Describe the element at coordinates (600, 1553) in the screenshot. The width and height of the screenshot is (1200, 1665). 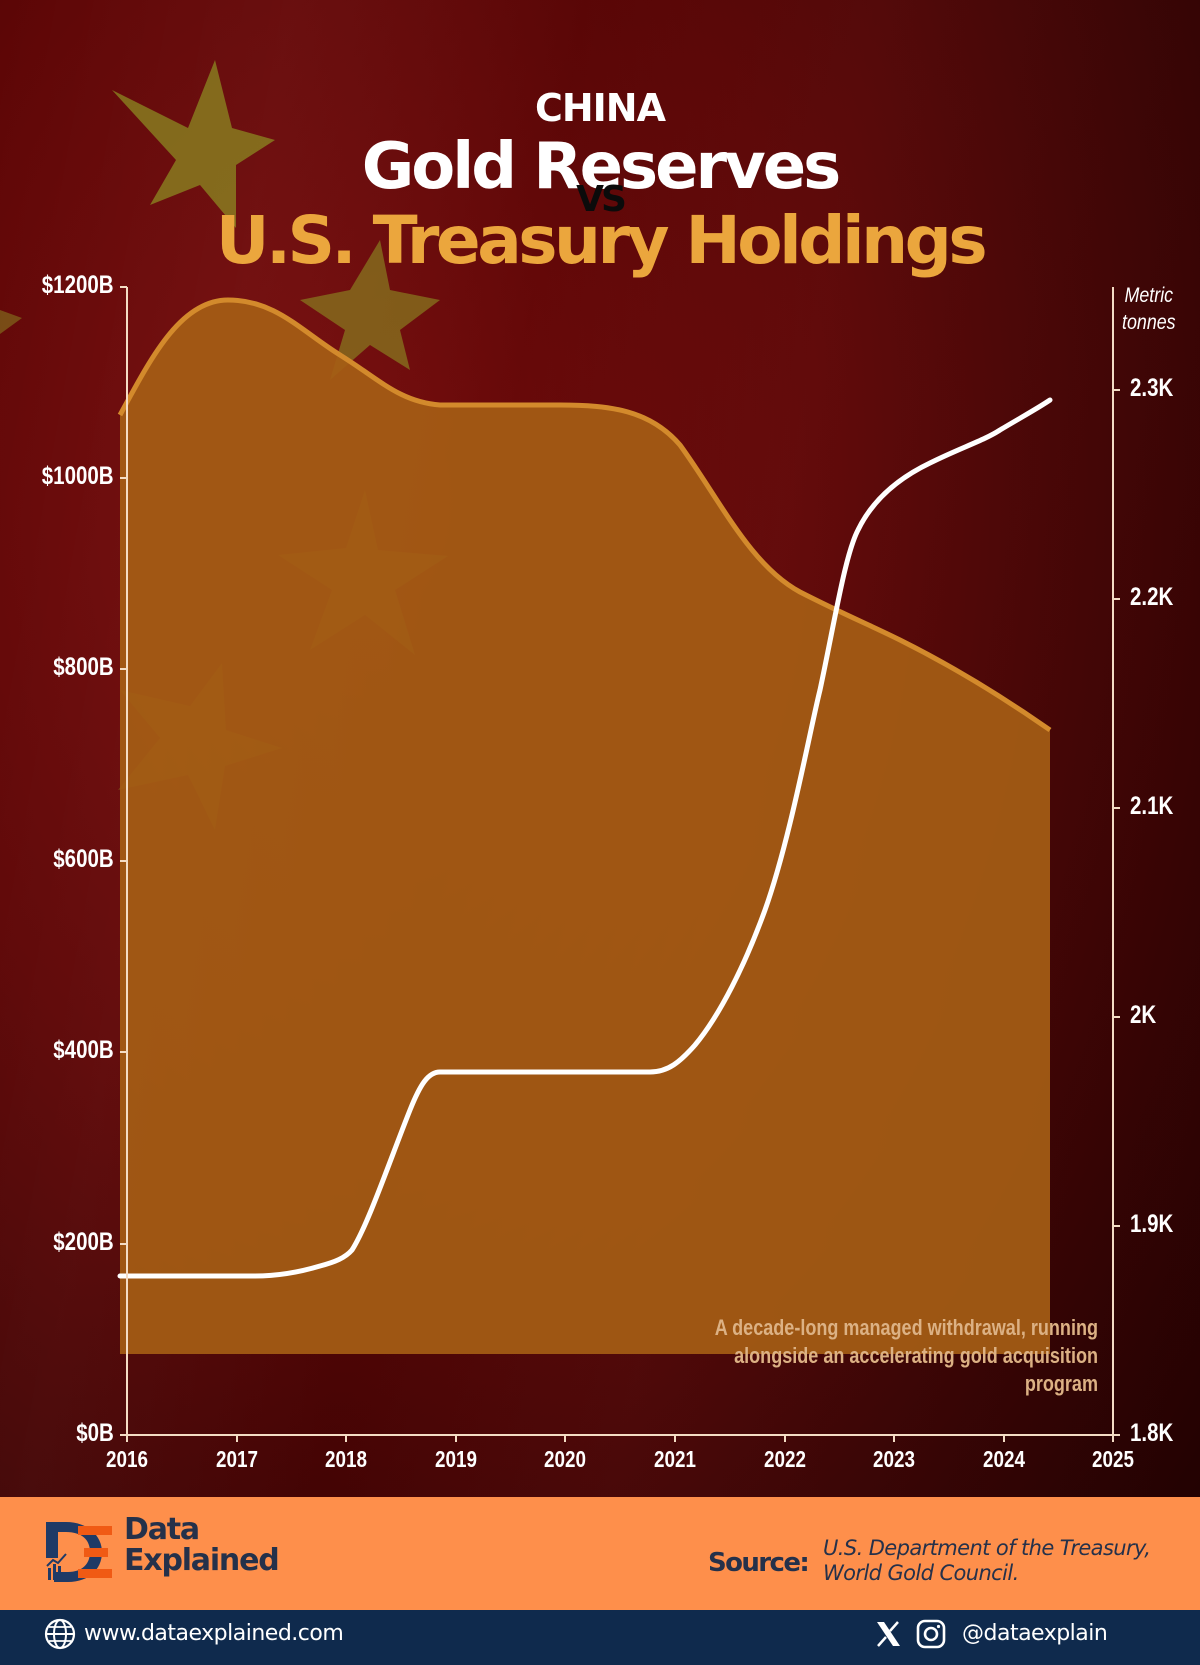
I see `brand-bar` at that location.